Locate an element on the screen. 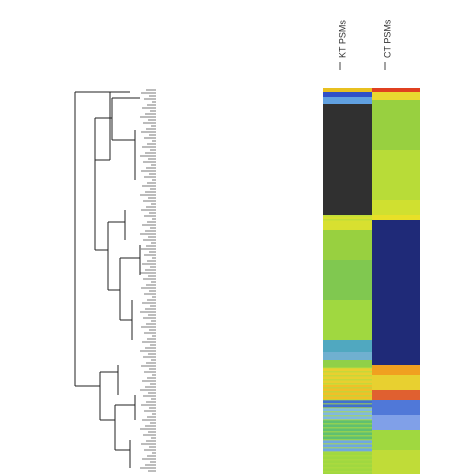  dendrogram is located at coordinates (115, 280).